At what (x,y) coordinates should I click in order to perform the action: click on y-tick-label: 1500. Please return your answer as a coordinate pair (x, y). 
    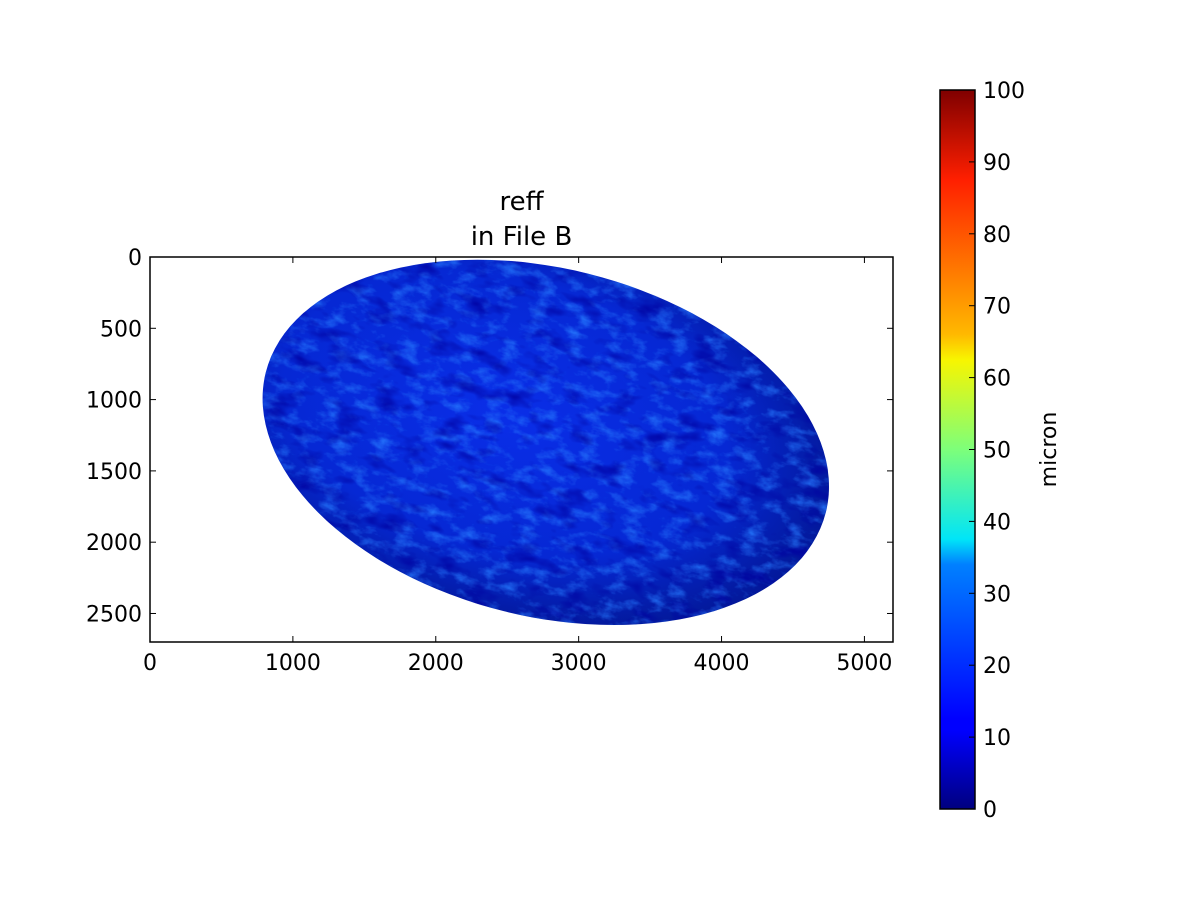
    Looking at the image, I should click on (114, 472).